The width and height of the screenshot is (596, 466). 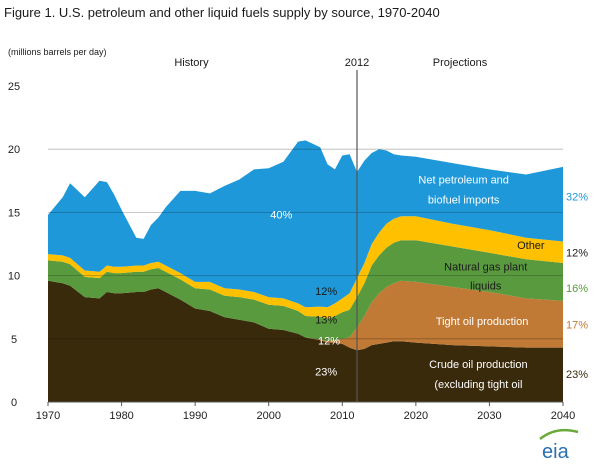 I want to click on eia-logo: eia, so click(x=559, y=445).